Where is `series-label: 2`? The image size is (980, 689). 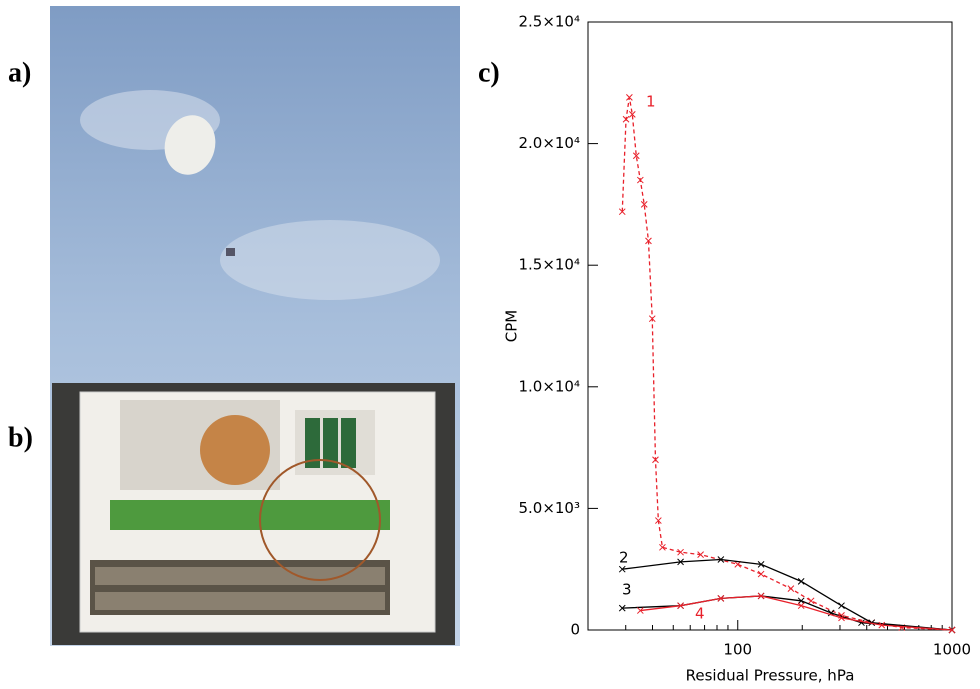
series-label: 2 is located at coordinates (624, 558).